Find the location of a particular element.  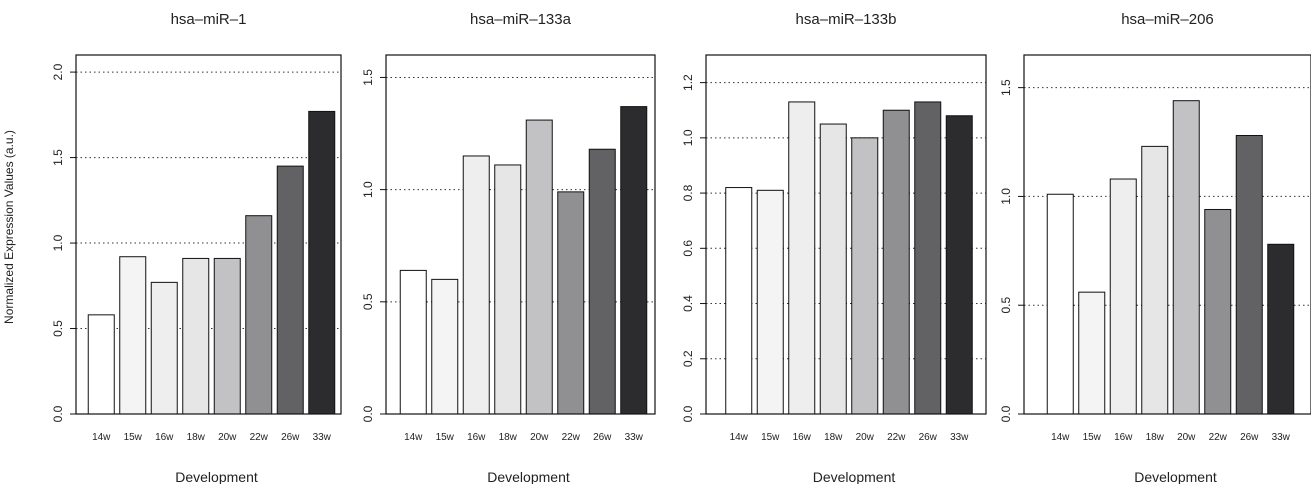

chart-title: hsa–miR–133b is located at coordinates (846, 19).